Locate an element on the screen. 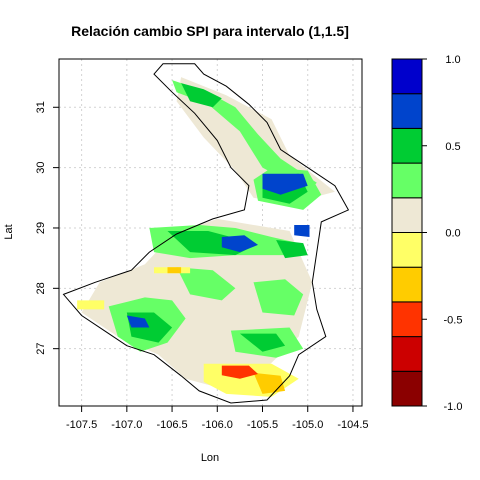  x-axis-label: Lon is located at coordinates (210, 458).